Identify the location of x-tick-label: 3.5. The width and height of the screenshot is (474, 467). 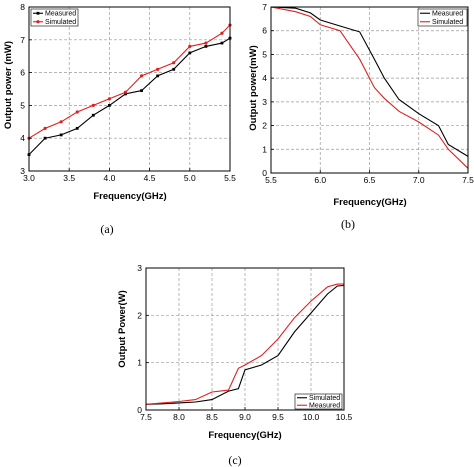
(69, 178).